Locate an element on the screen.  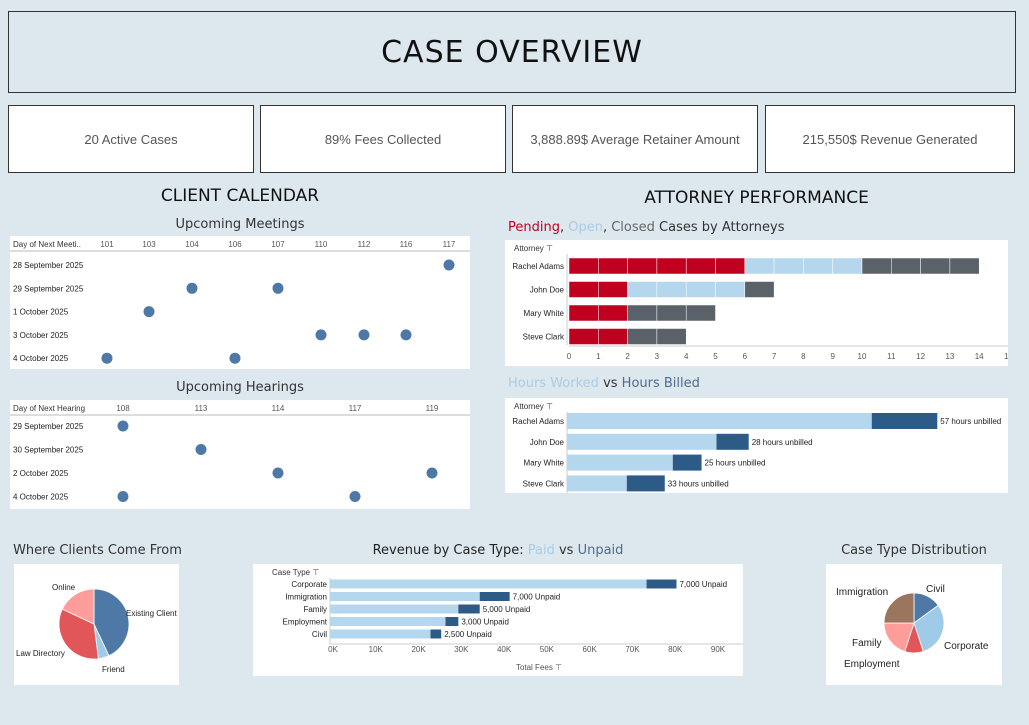
x-tick-label: 70K is located at coordinates (632, 649).